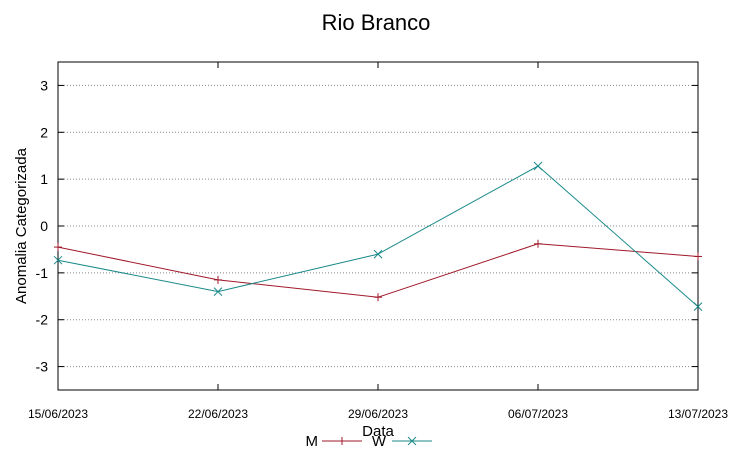 This screenshot has width=752, height=459. What do you see at coordinates (42, 367) in the screenshot?
I see `y-tick-label: -3` at bounding box center [42, 367].